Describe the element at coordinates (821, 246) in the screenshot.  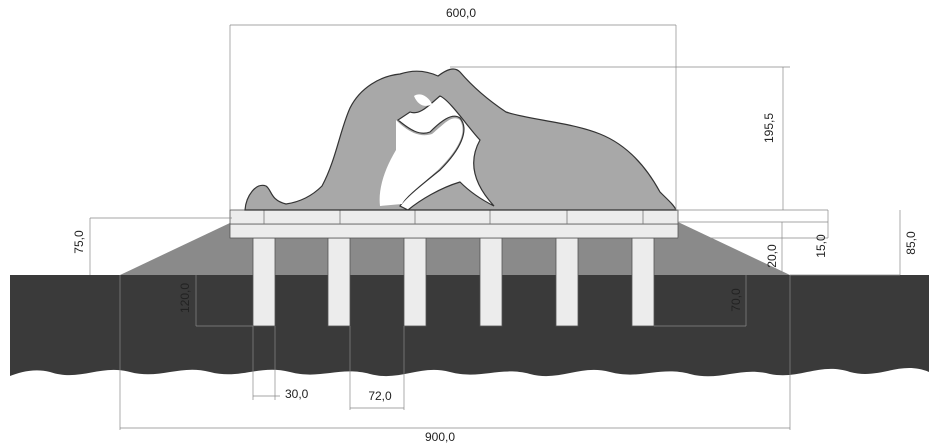
I see `dimension-label: 15,0` at that location.